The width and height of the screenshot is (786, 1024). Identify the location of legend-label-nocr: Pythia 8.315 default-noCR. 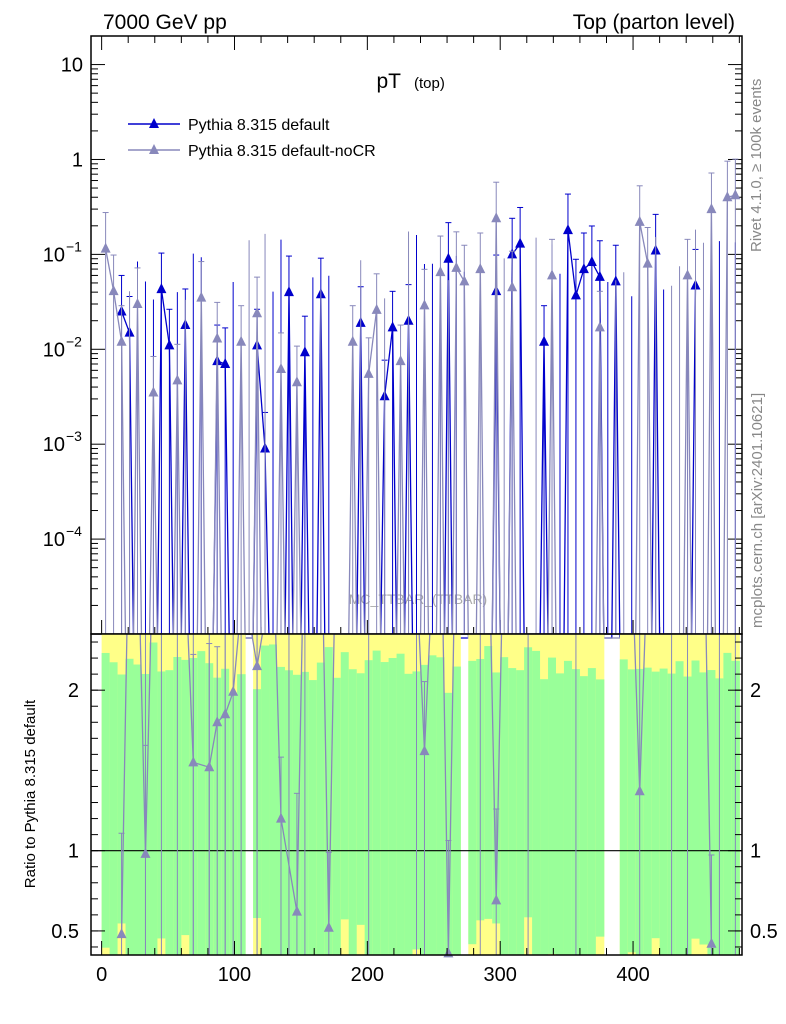
(282, 151).